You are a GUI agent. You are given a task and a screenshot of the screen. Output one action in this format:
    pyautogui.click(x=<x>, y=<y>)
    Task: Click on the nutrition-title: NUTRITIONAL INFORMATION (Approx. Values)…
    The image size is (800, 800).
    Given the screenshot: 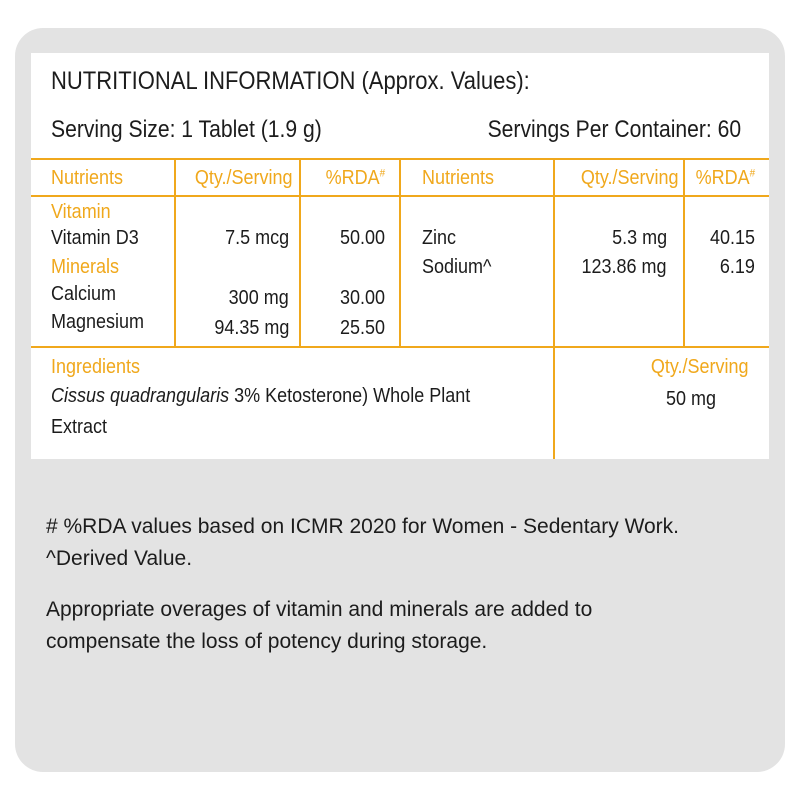 What is the action you would take?
    pyautogui.click(x=290, y=81)
    